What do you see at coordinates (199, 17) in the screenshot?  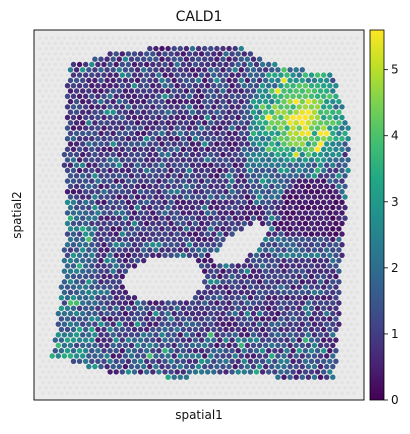 I see `chart-title: CALD1` at bounding box center [199, 17].